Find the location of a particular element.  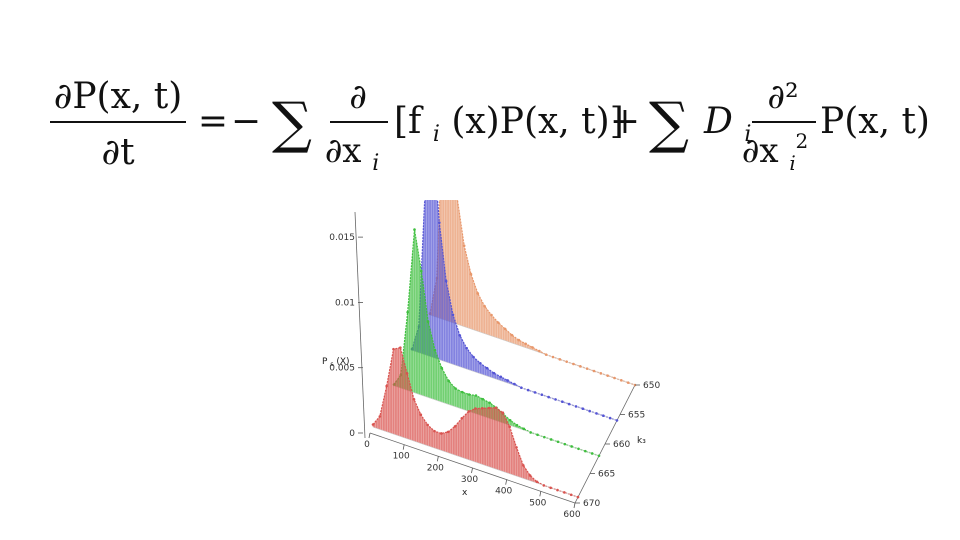

z-axis-label-rest: (X) is located at coordinates (342, 362).